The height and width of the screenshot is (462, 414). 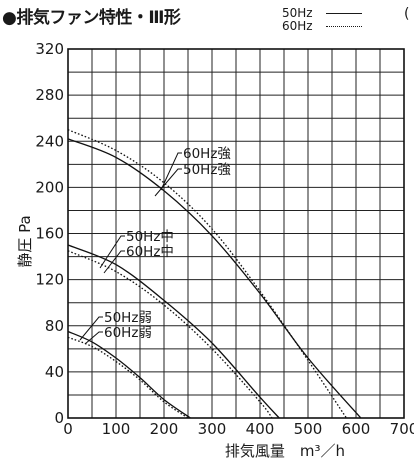 I want to click on legend-label-50hz: 50Hz, so click(x=297, y=13).